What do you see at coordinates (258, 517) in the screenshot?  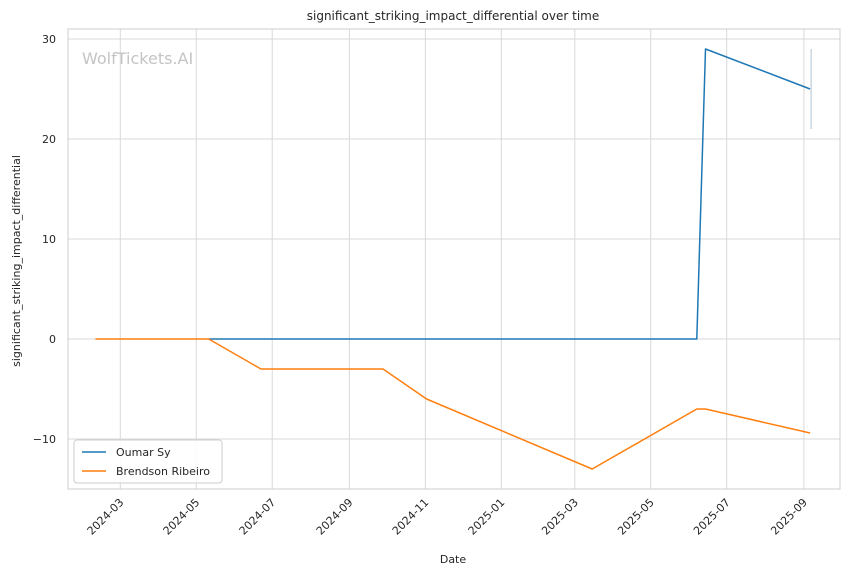 I see `x-tick-label: 2024-07` at bounding box center [258, 517].